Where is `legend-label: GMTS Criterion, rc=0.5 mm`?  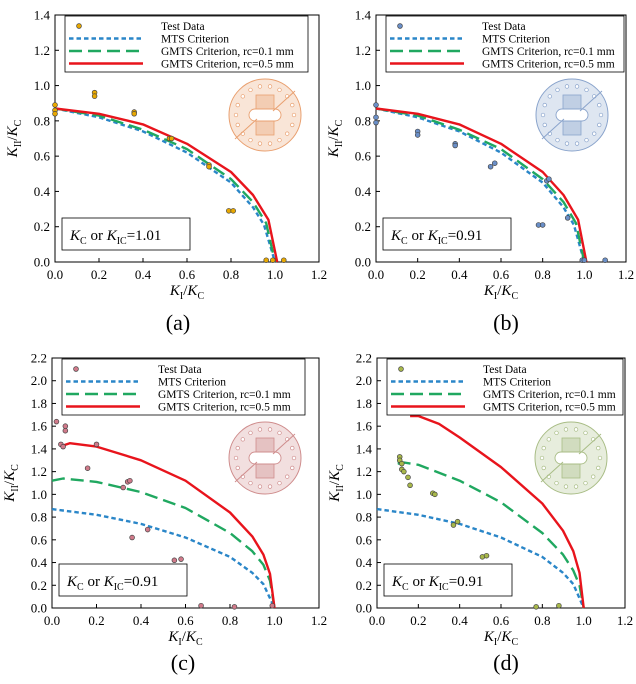
legend-label: GMTS Criterion, rc=0.5 mm is located at coordinates (549, 408).